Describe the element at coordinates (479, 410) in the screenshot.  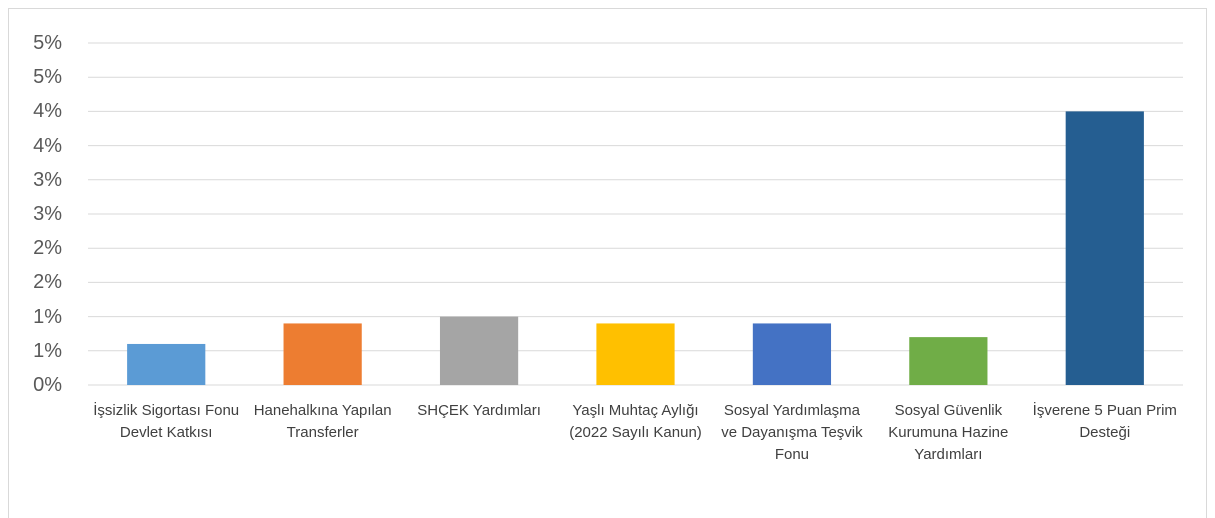
I see `x-tick-label: SHÇEK Yardımları` at that location.